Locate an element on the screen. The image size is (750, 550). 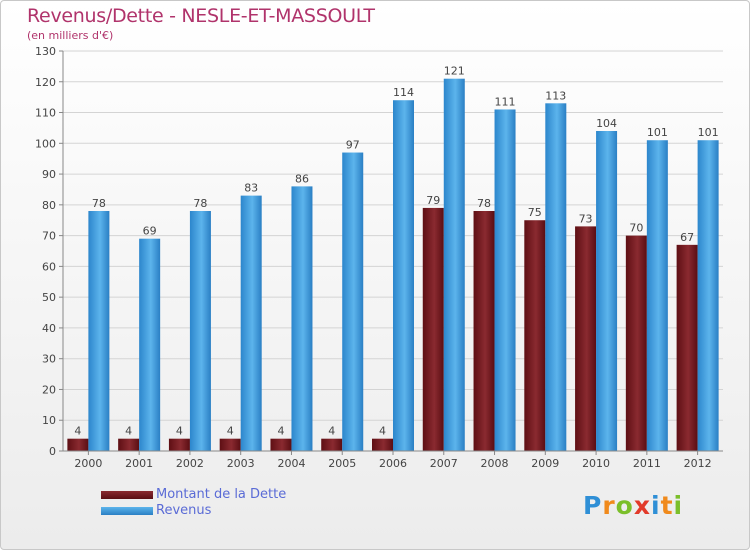
x-tick-label: 2005 is located at coordinates (342, 463).